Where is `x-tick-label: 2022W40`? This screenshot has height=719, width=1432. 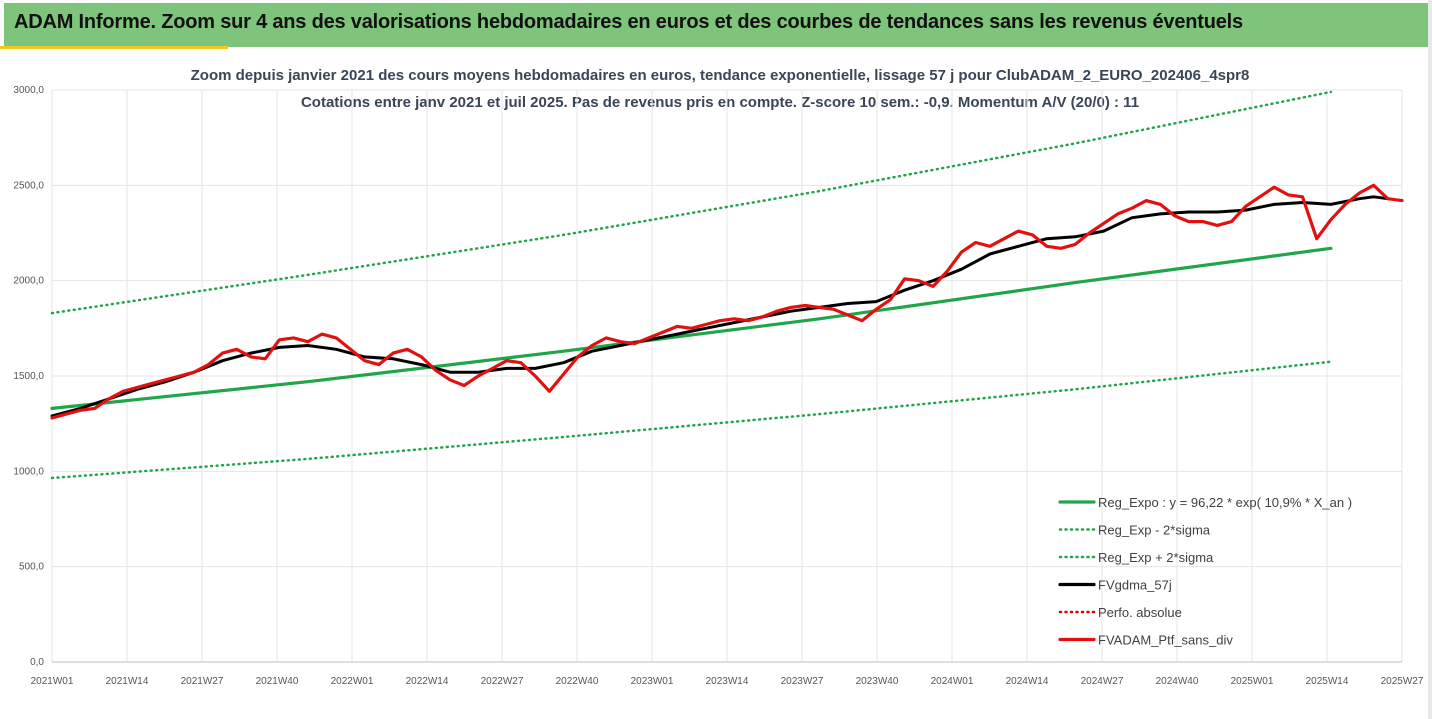 x-tick-label: 2022W40 is located at coordinates (577, 681).